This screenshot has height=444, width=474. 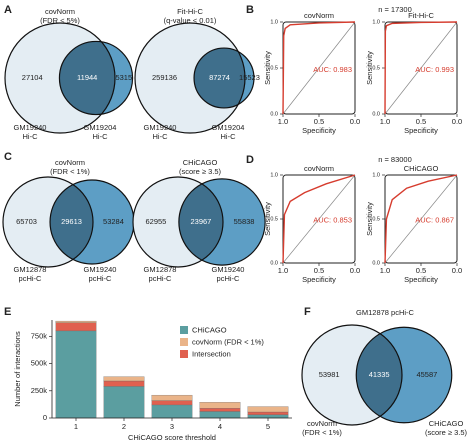 I want to click on venn-title: Fit-Hi-C, so click(x=190, y=11).